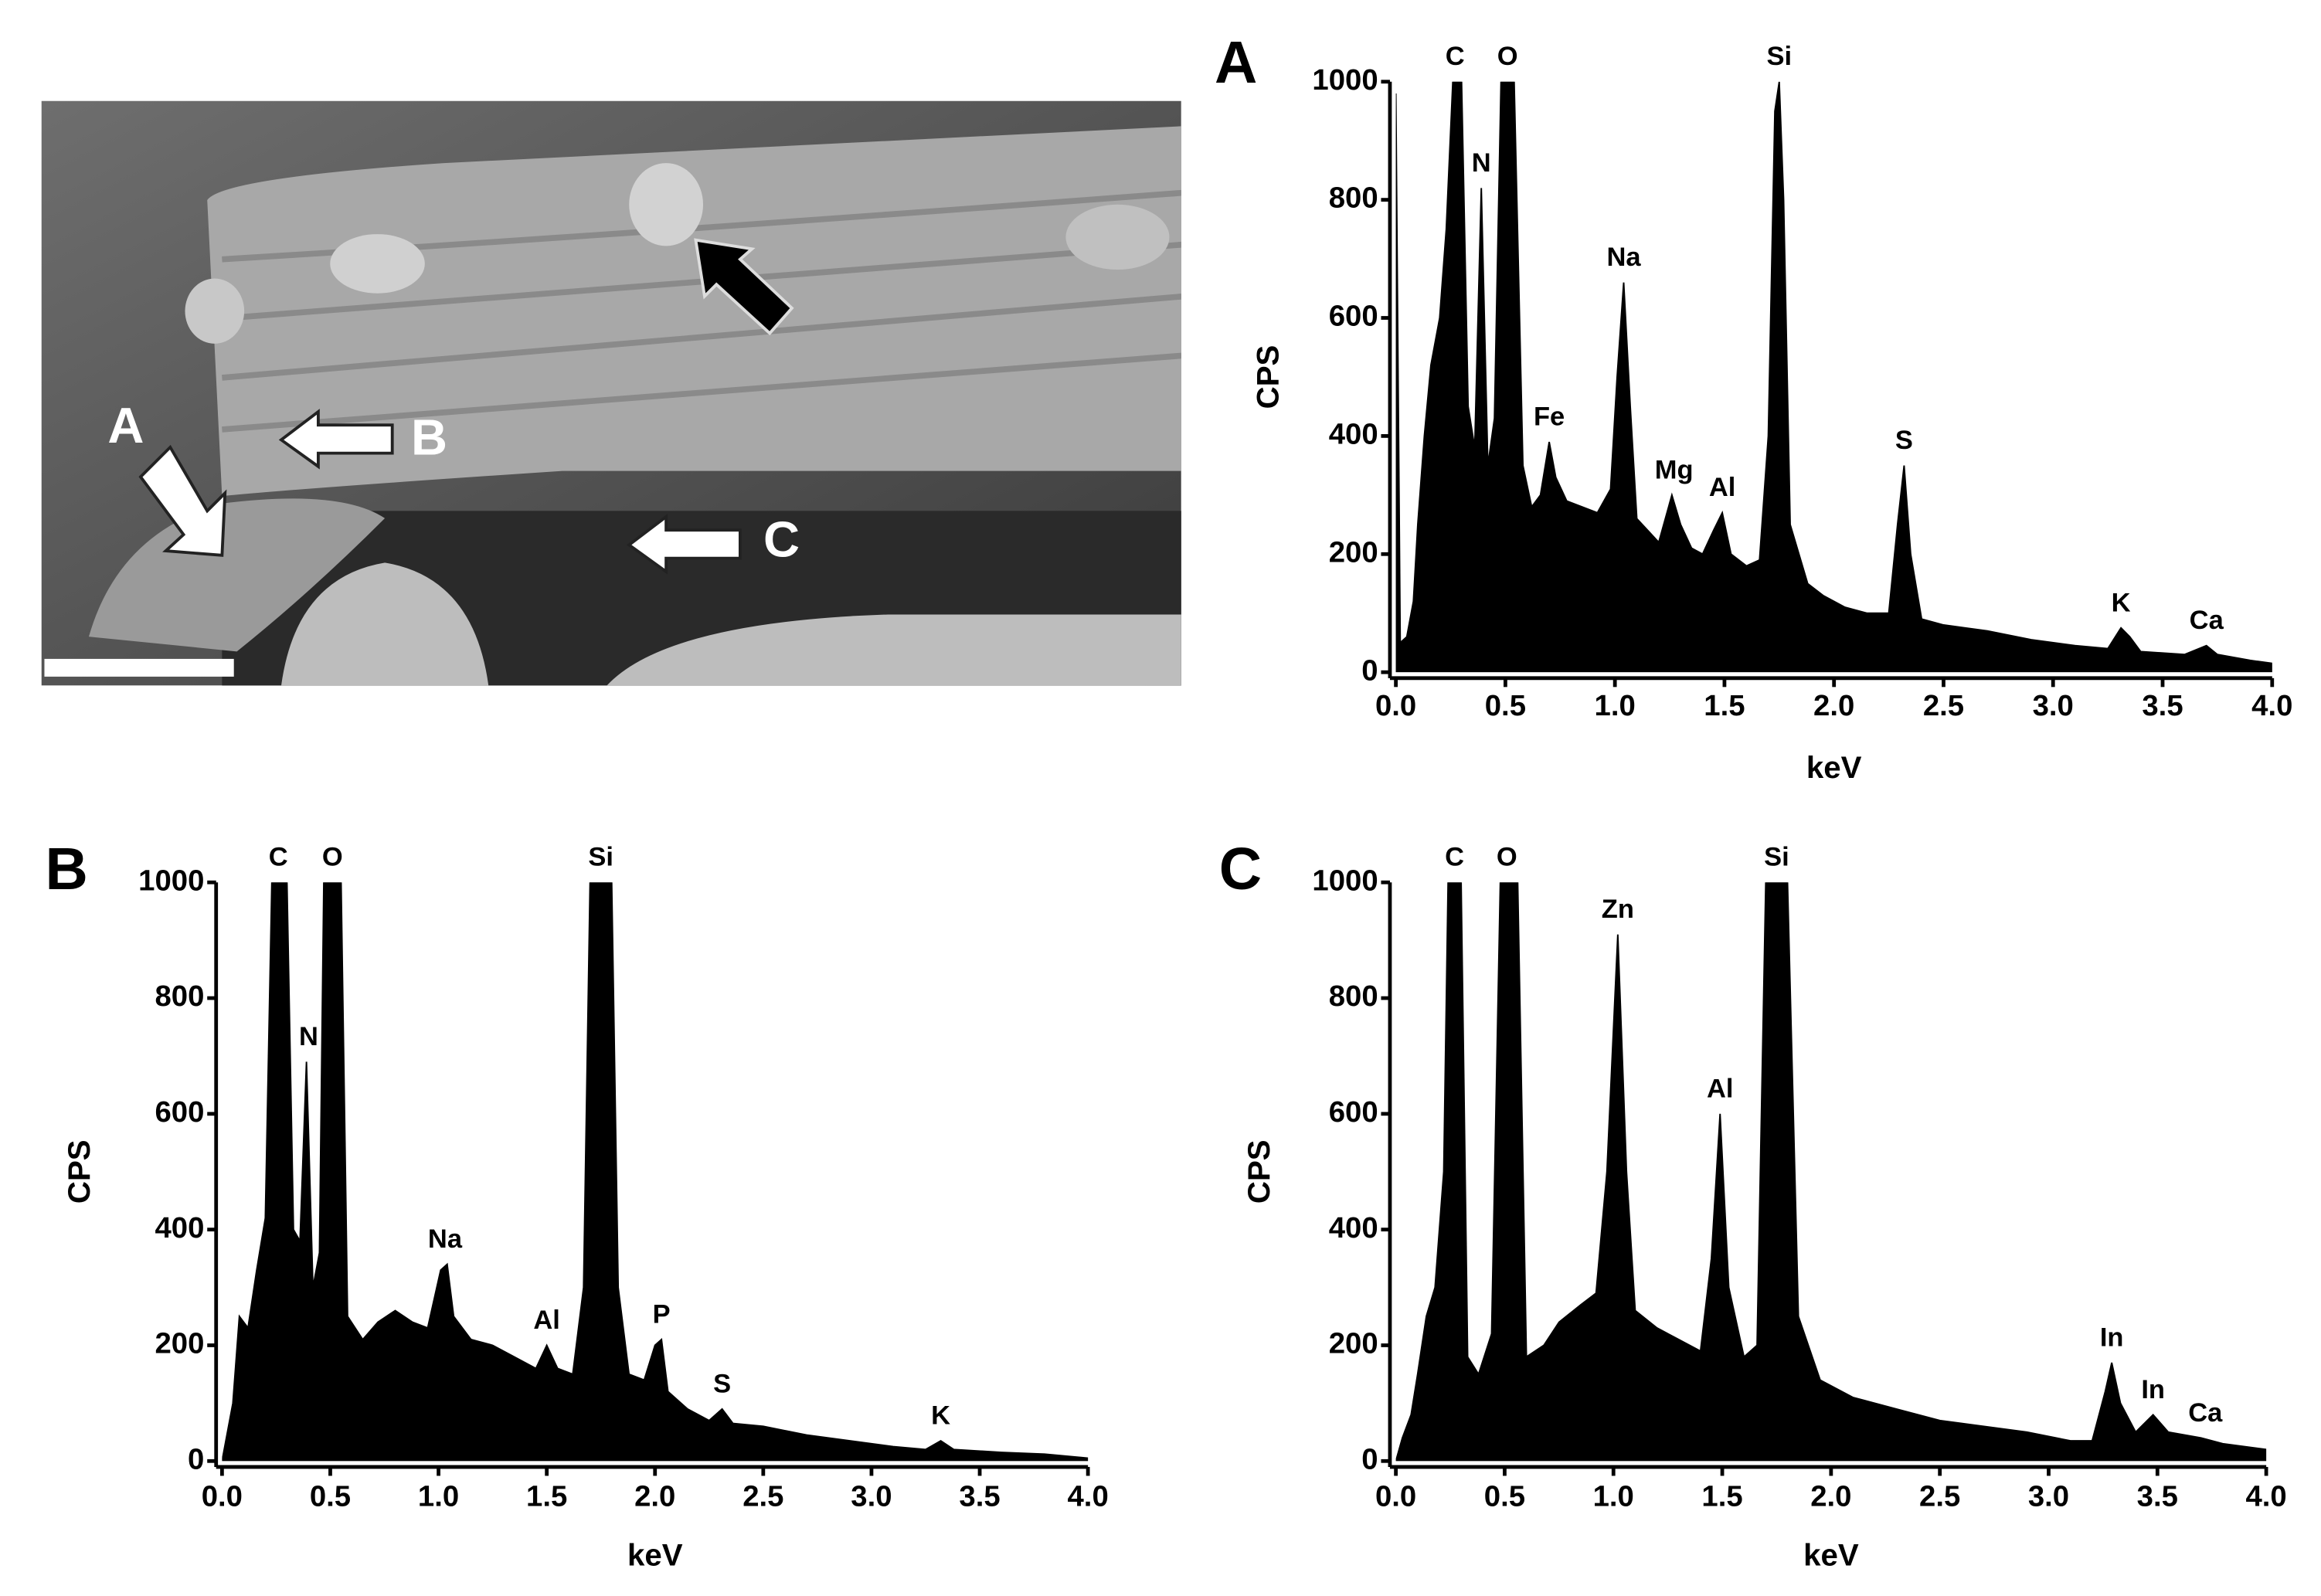 This screenshot has width=2321, height=1596. Describe the element at coordinates (308, 1036) in the screenshot. I see `peak-label: N` at that location.